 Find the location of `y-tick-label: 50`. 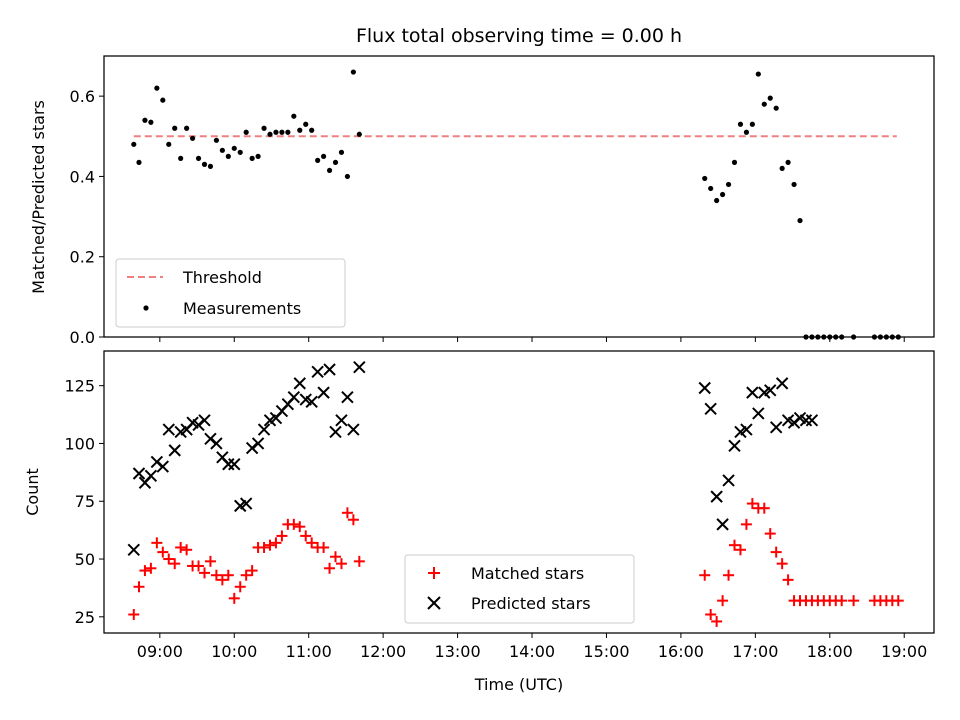

y-tick-label: 50 is located at coordinates (85, 559).